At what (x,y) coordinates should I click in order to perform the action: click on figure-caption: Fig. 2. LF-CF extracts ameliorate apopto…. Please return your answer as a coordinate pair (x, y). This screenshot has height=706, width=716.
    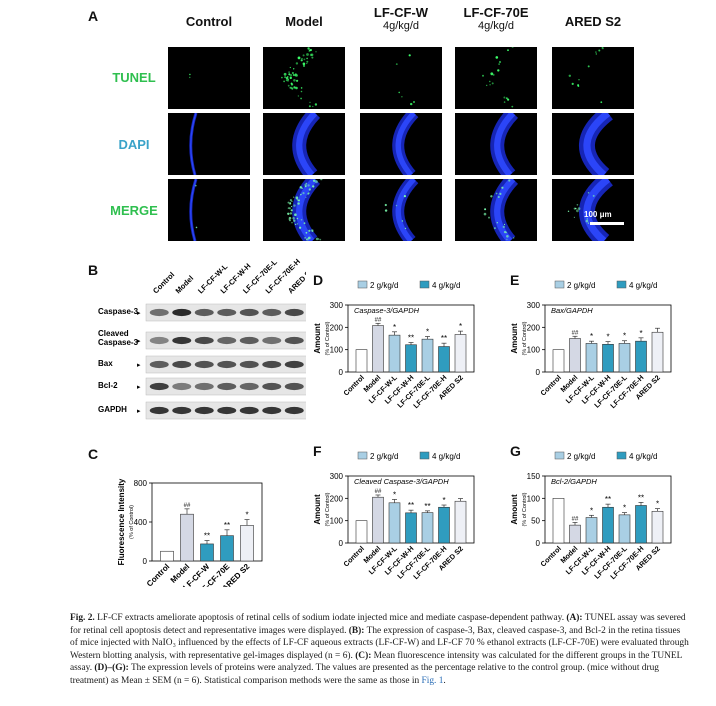
    Looking at the image, I should click on (380, 650).